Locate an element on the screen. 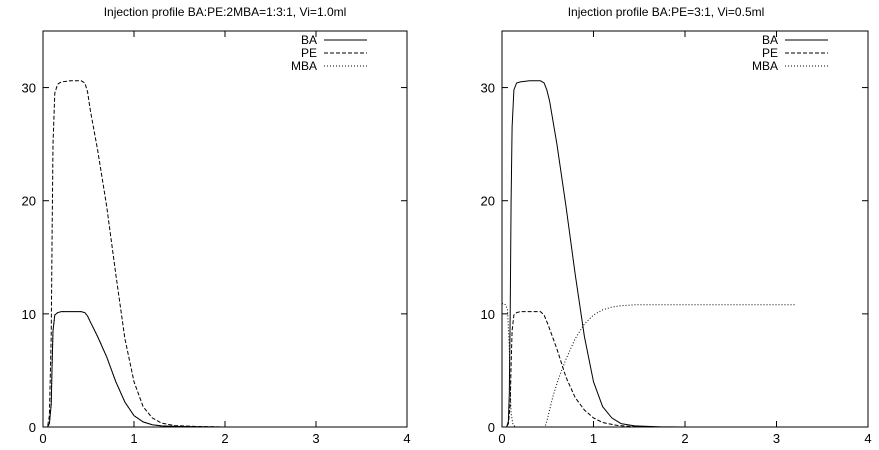  series-line-pe is located at coordinates (648, 369).